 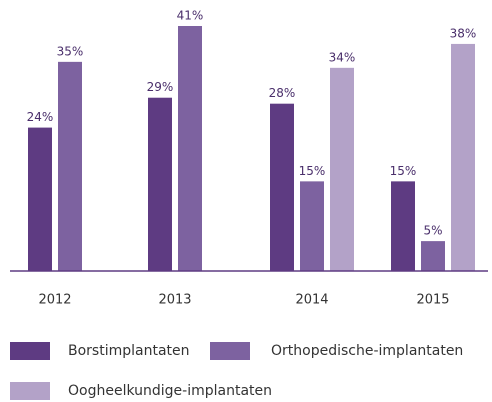 I want to click on value-label: 34%, so click(x=342, y=57).